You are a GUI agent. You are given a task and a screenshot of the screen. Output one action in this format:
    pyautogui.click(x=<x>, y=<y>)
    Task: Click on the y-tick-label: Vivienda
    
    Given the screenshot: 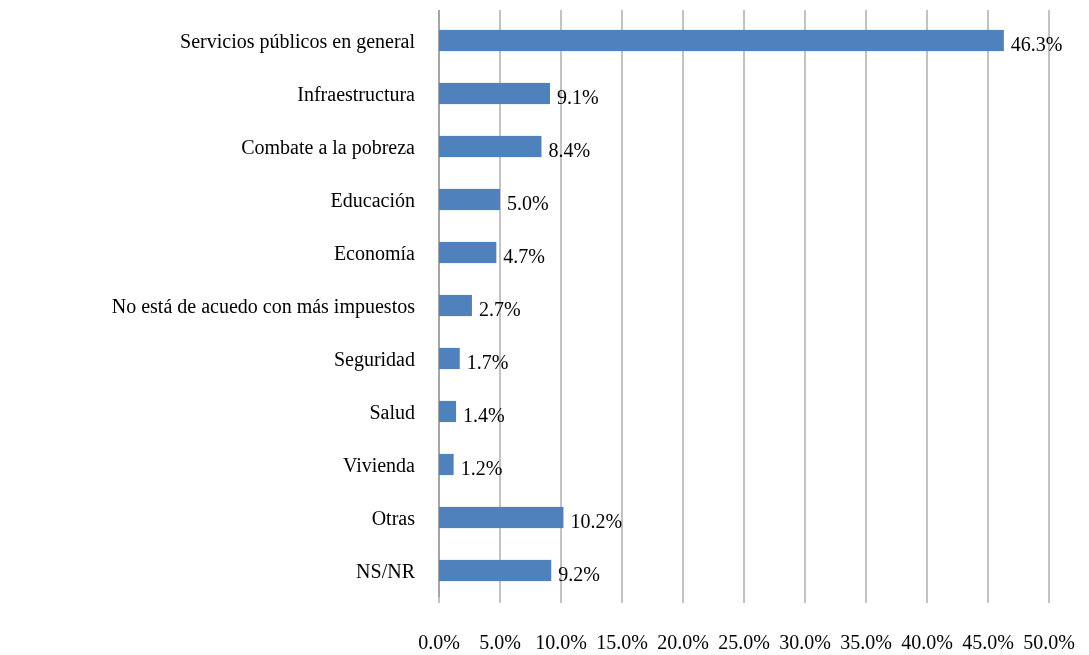 What is the action you would take?
    pyautogui.click(x=379, y=464)
    